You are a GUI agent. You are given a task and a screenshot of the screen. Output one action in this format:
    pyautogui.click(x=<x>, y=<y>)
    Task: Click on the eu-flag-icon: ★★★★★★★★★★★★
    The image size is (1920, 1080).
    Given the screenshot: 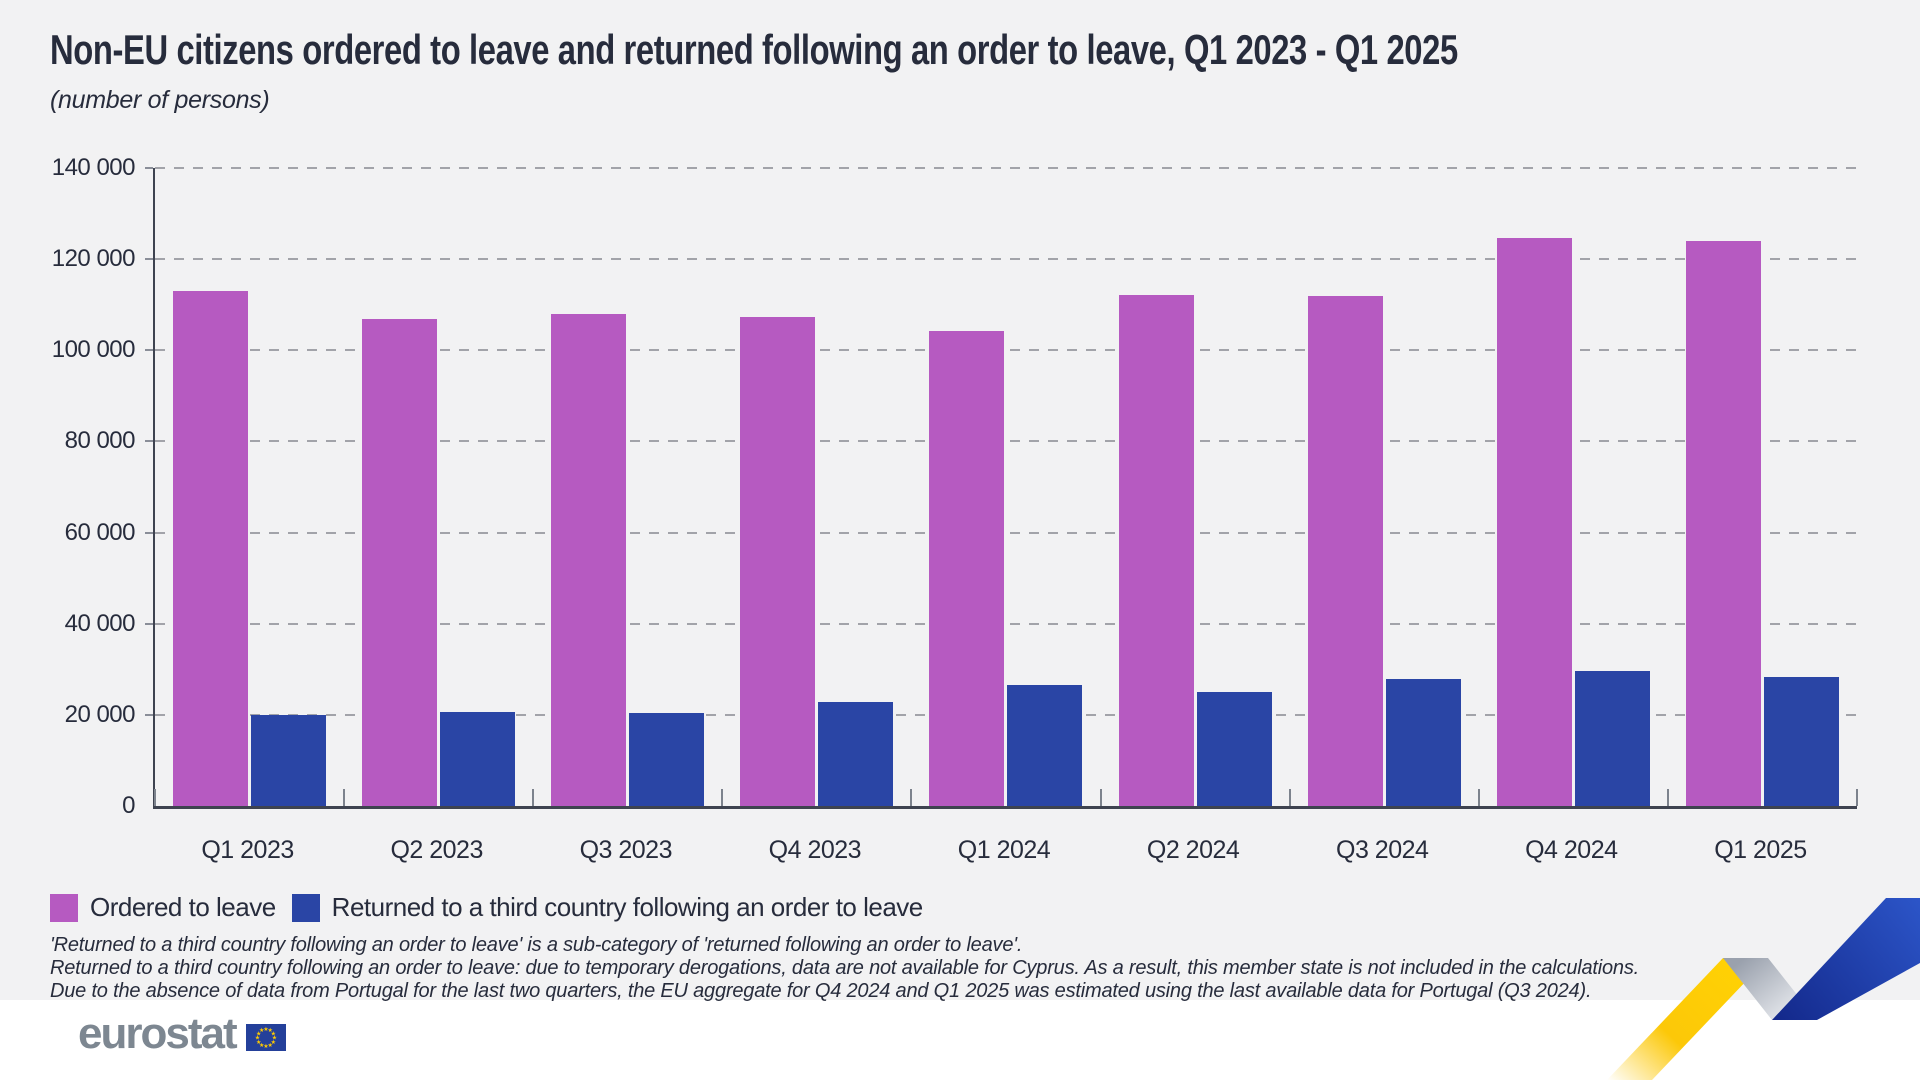 What is the action you would take?
    pyautogui.click(x=265, y=1037)
    